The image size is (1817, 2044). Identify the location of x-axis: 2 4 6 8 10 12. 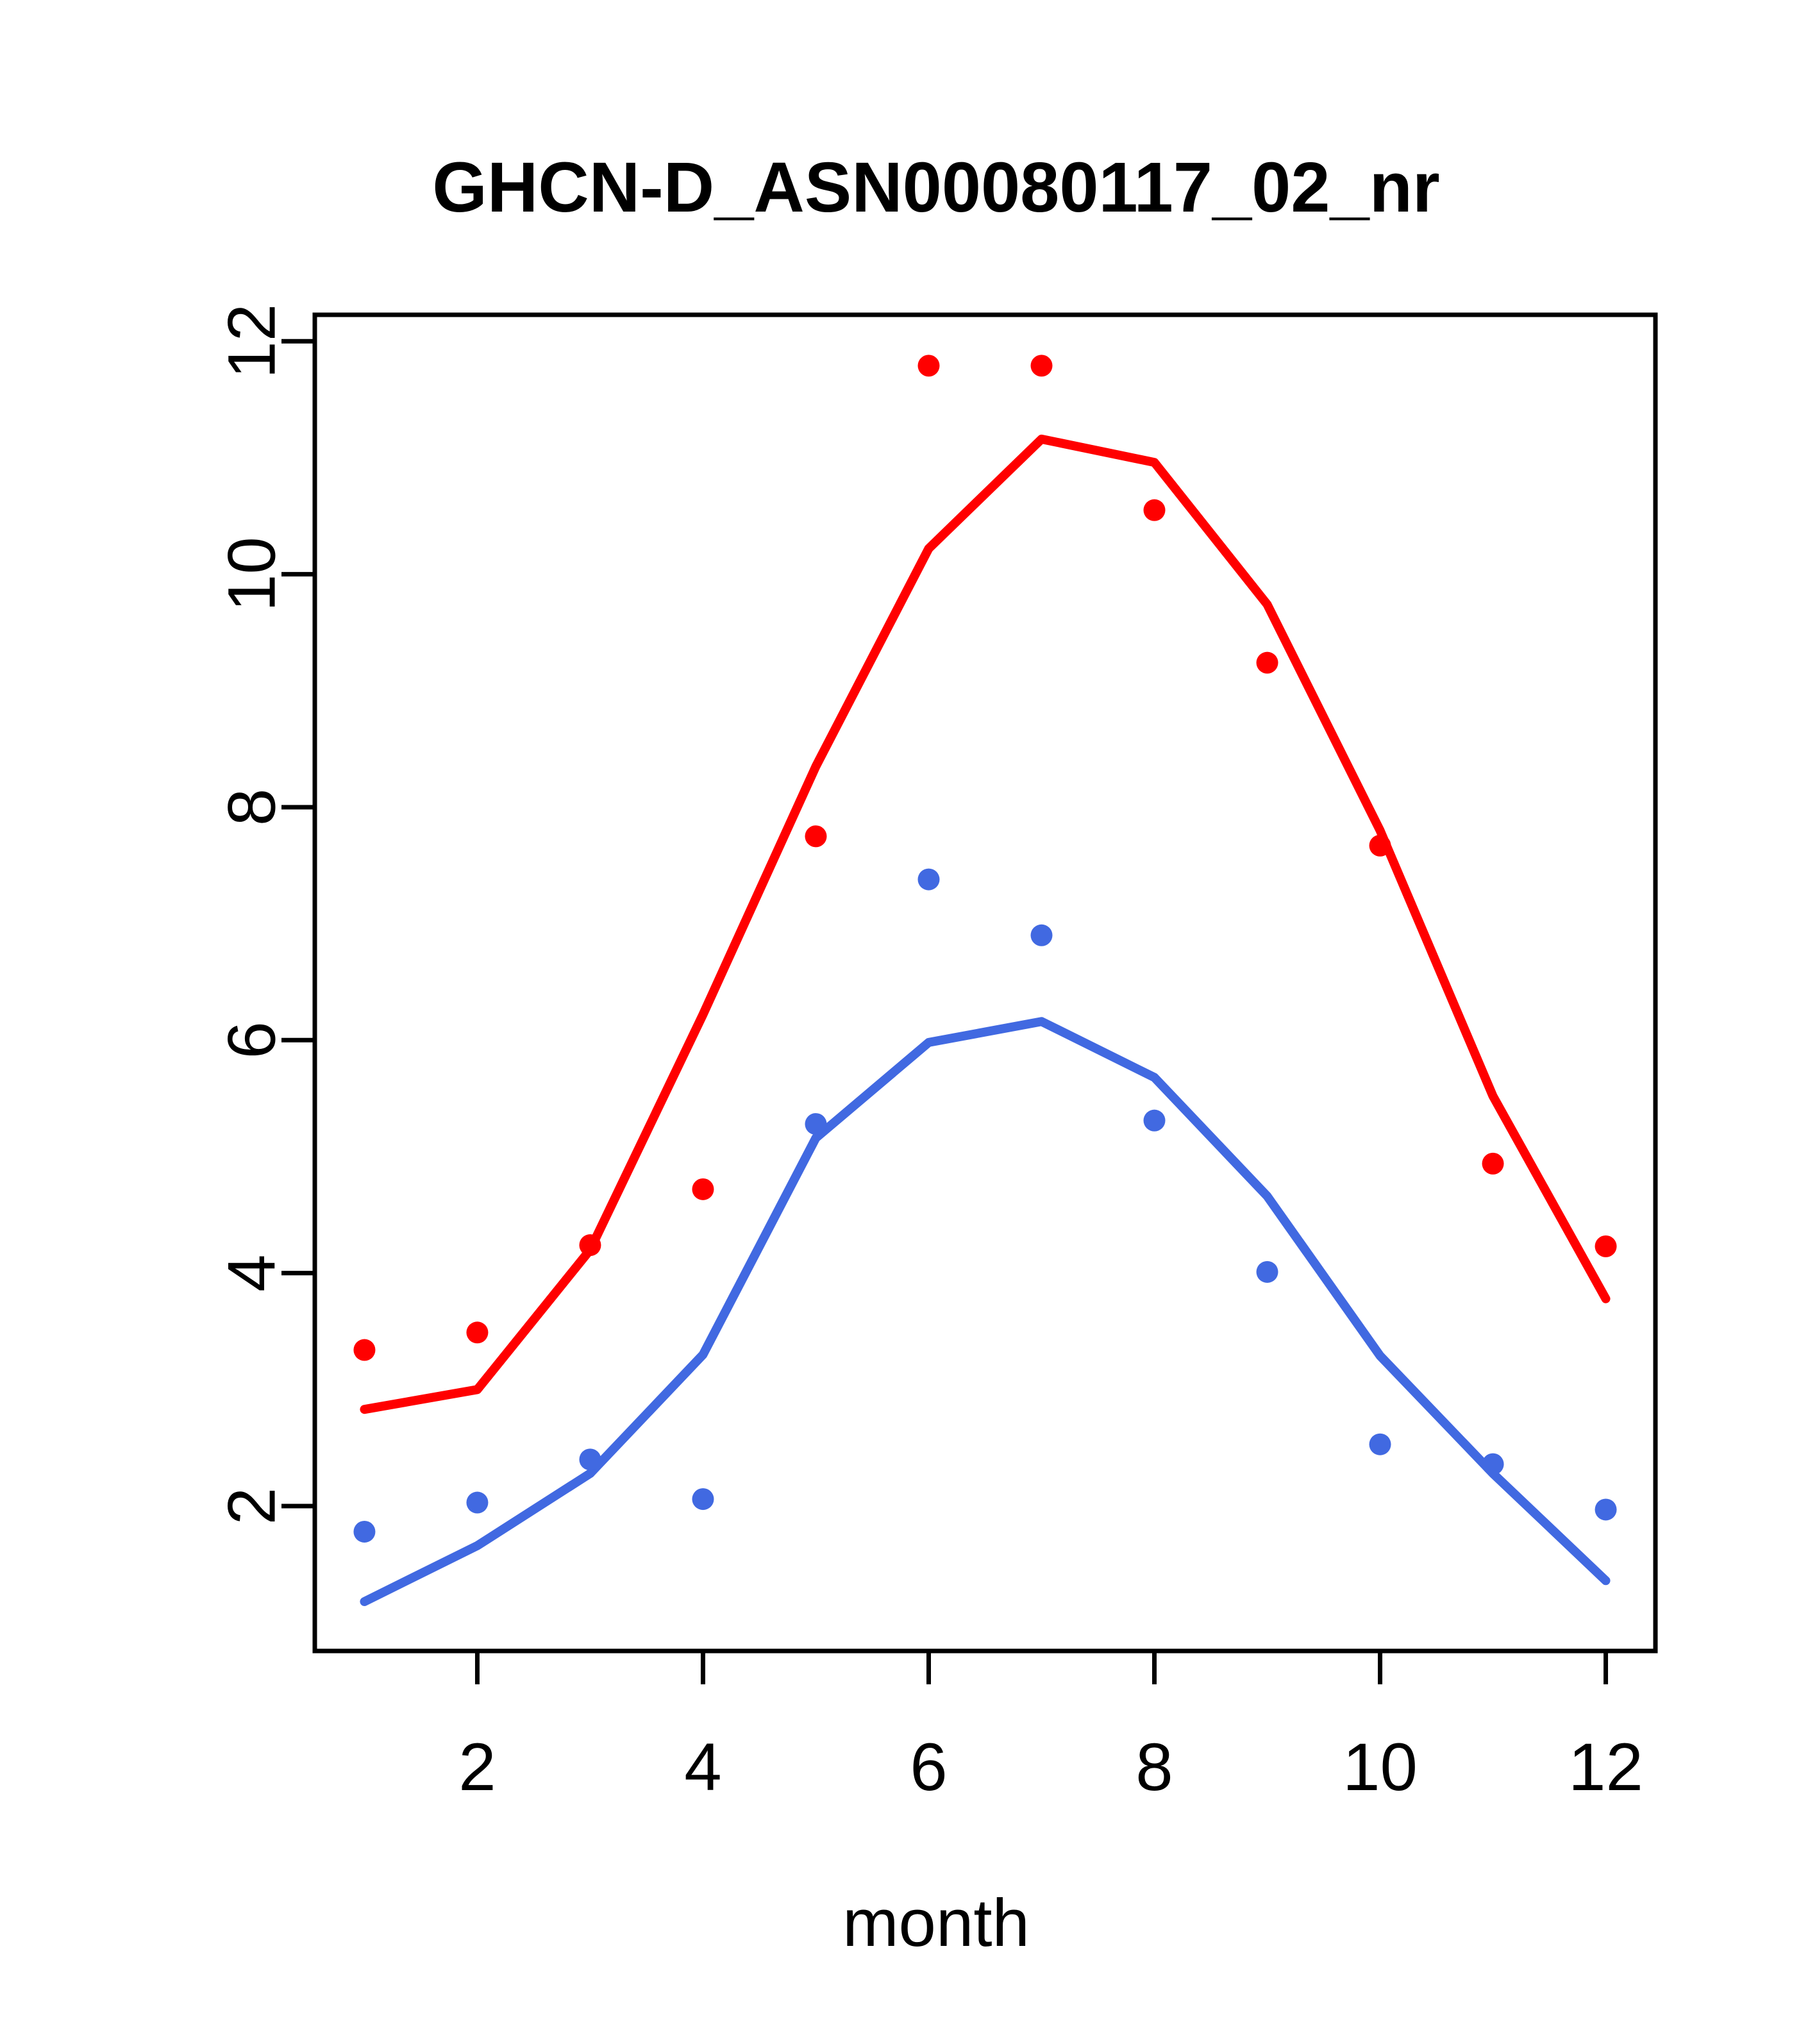
(1050, 1728).